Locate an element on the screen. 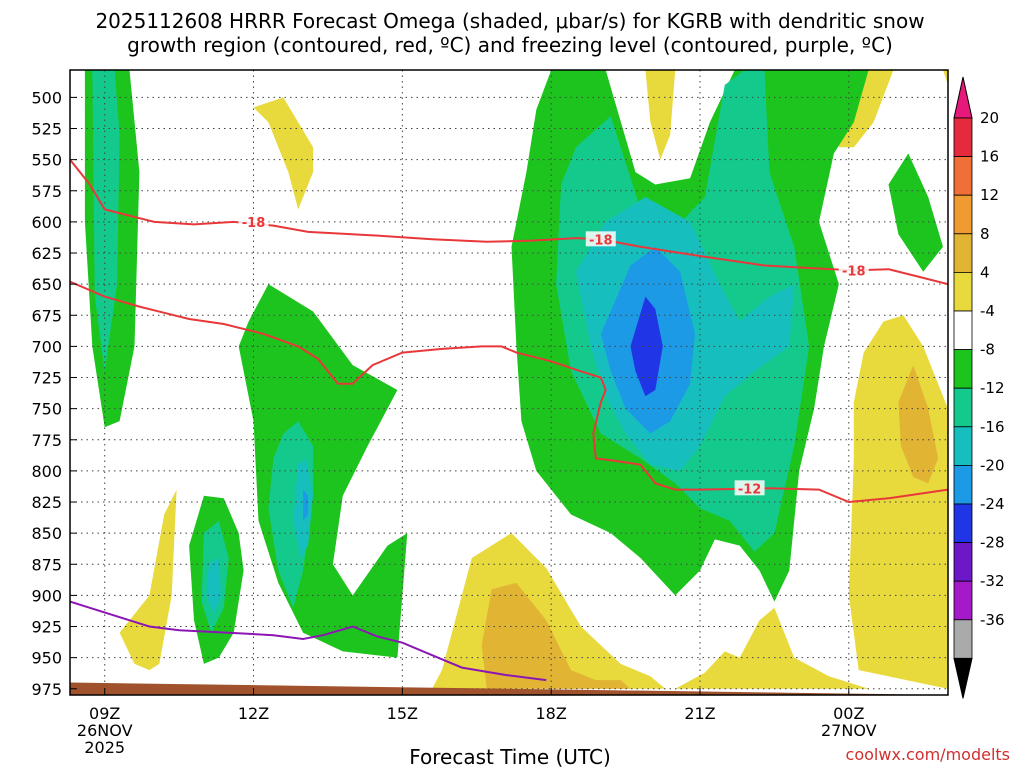 The width and height of the screenshot is (1024, 768). colorbar-label-4: 4 is located at coordinates (985, 272).